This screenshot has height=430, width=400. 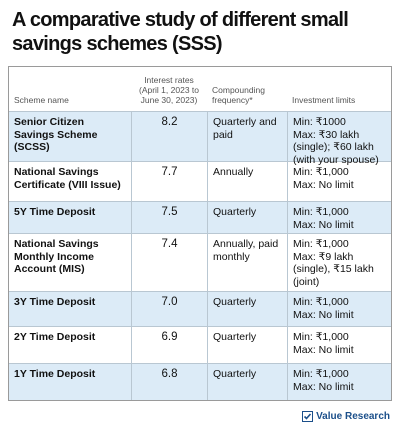 What do you see at coordinates (319, 122) in the screenshot?
I see `limit-line: Min: ₹1000` at bounding box center [319, 122].